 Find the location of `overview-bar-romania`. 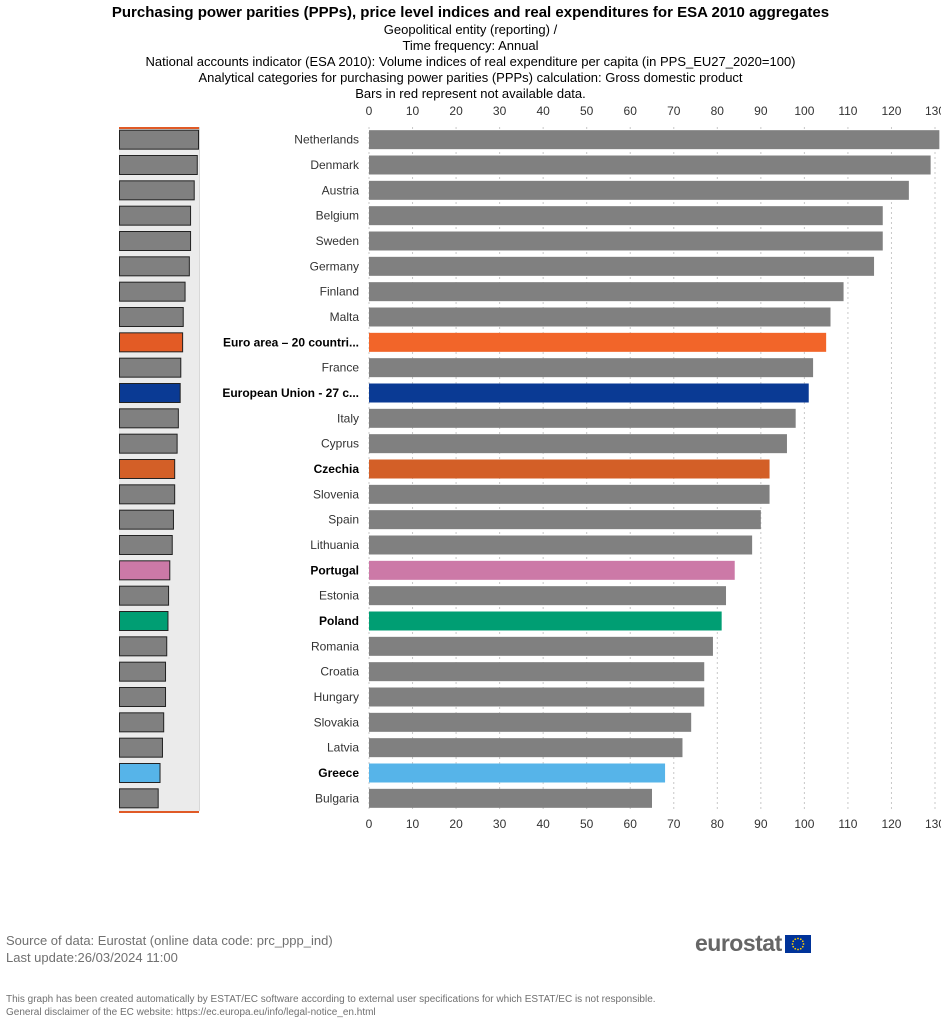

overview-bar-romania is located at coordinates (143, 646).